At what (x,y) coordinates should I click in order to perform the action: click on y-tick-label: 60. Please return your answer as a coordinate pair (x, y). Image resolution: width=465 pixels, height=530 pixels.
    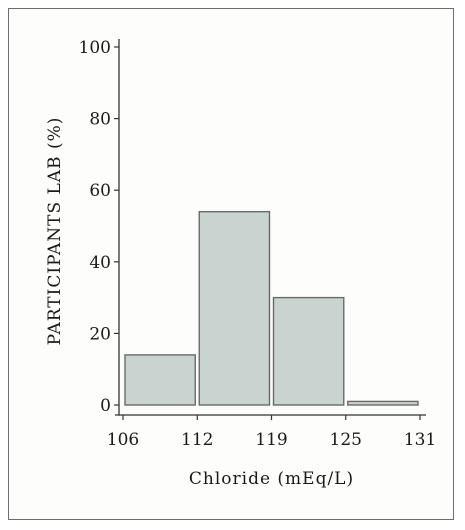
    Looking at the image, I should click on (100, 191).